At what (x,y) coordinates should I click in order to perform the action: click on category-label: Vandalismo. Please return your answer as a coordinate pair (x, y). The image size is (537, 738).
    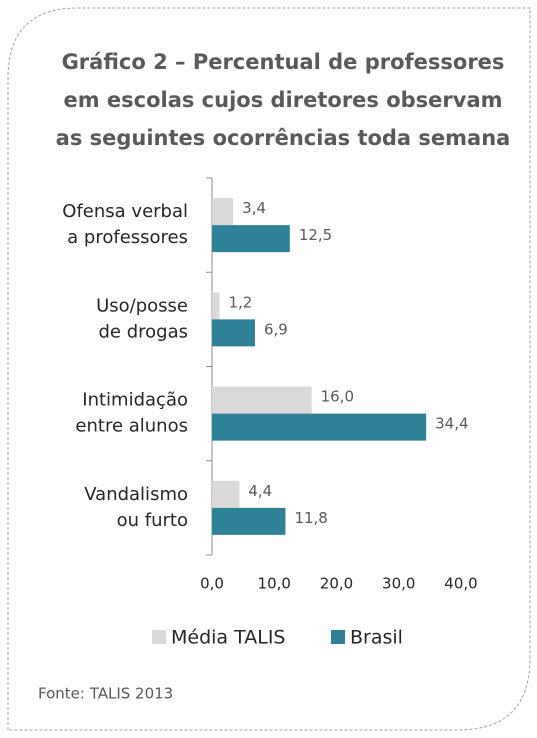
    Looking at the image, I should click on (136, 494).